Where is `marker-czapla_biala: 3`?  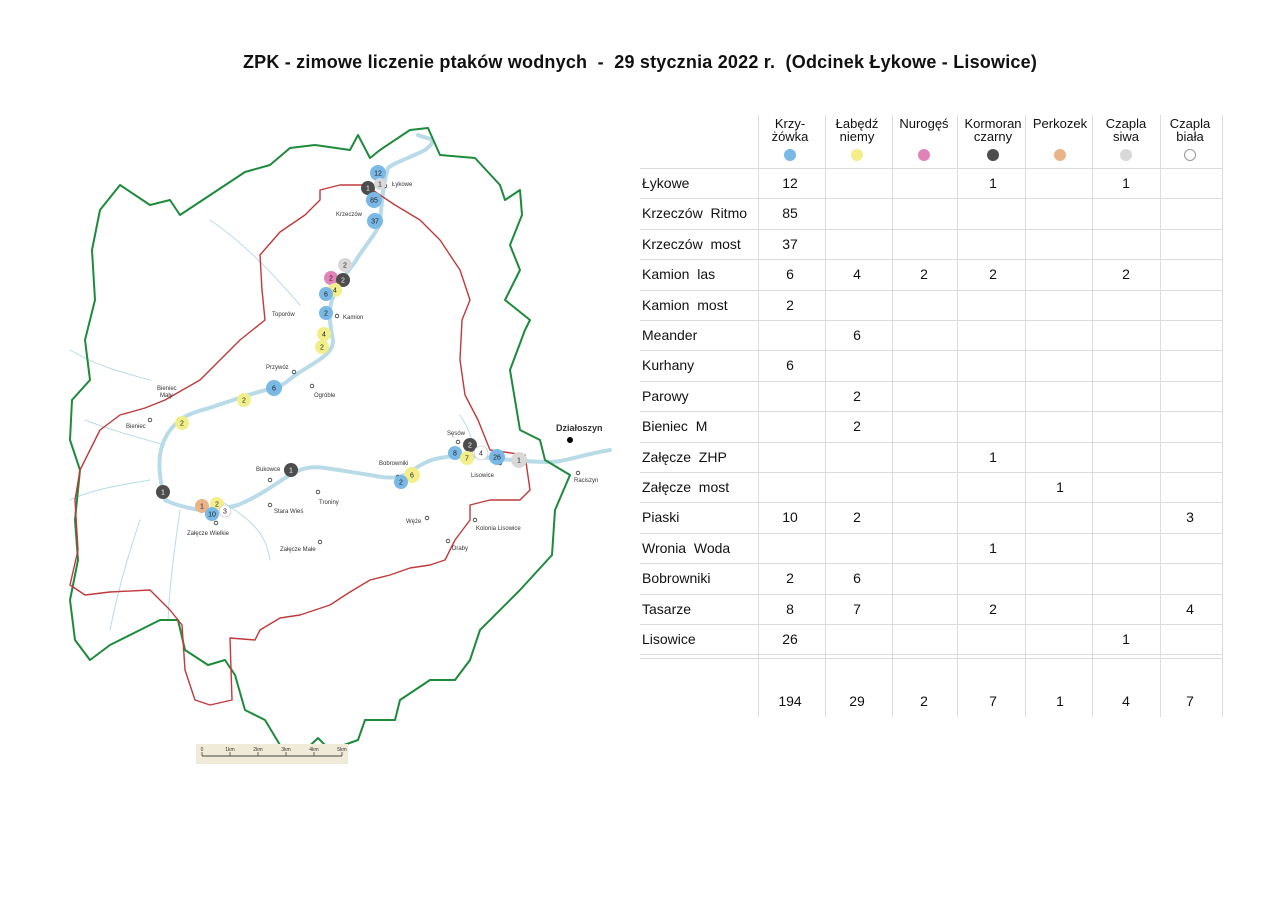 marker-czapla_biala: 3 is located at coordinates (225, 511).